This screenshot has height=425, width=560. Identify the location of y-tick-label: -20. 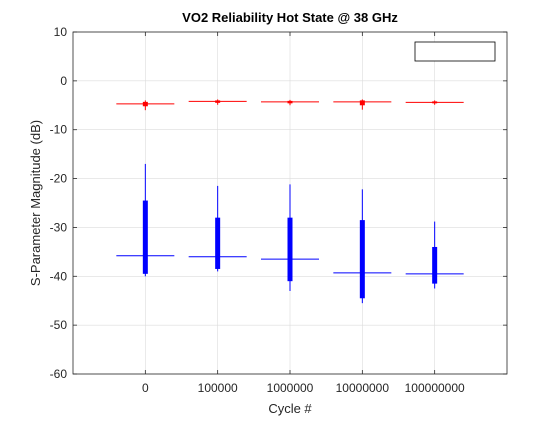
(59, 179).